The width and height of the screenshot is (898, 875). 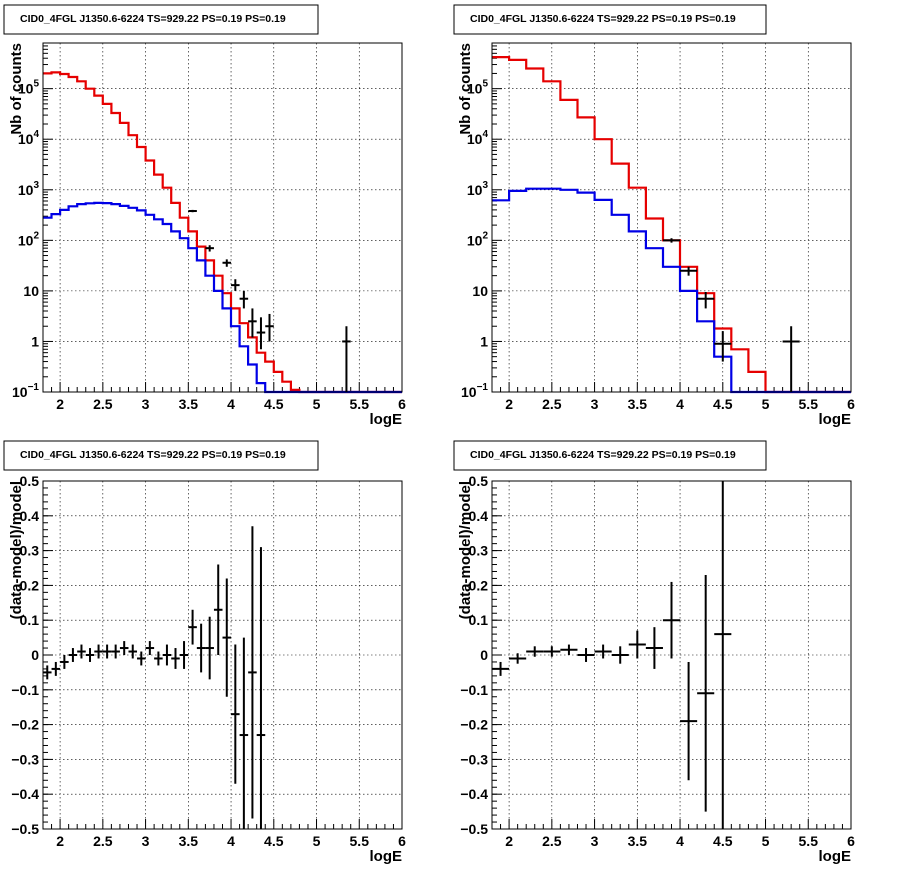 What do you see at coordinates (465, 550) in the screenshot?
I see `y-axis-label: (data-model)/model` at bounding box center [465, 550].